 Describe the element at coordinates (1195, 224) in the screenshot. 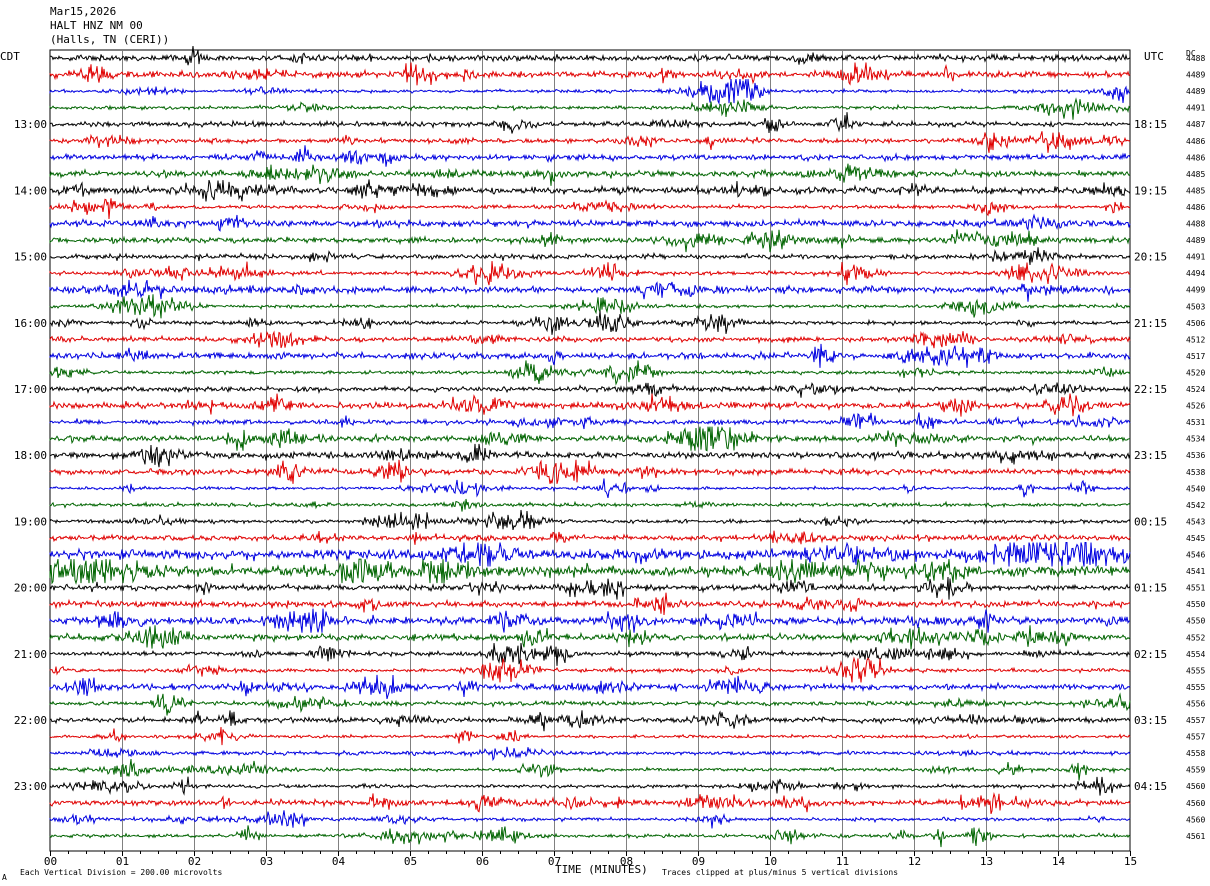

I see `dc-value-label: 4488` at that location.